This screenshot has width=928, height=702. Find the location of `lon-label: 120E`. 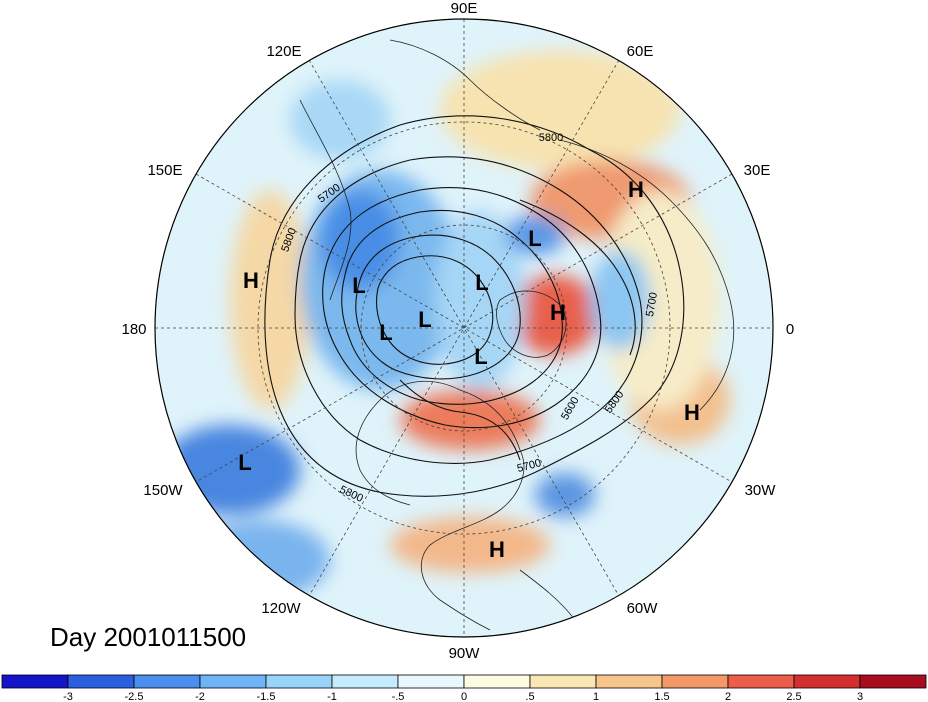

lon-label: 120E is located at coordinates (283, 51).